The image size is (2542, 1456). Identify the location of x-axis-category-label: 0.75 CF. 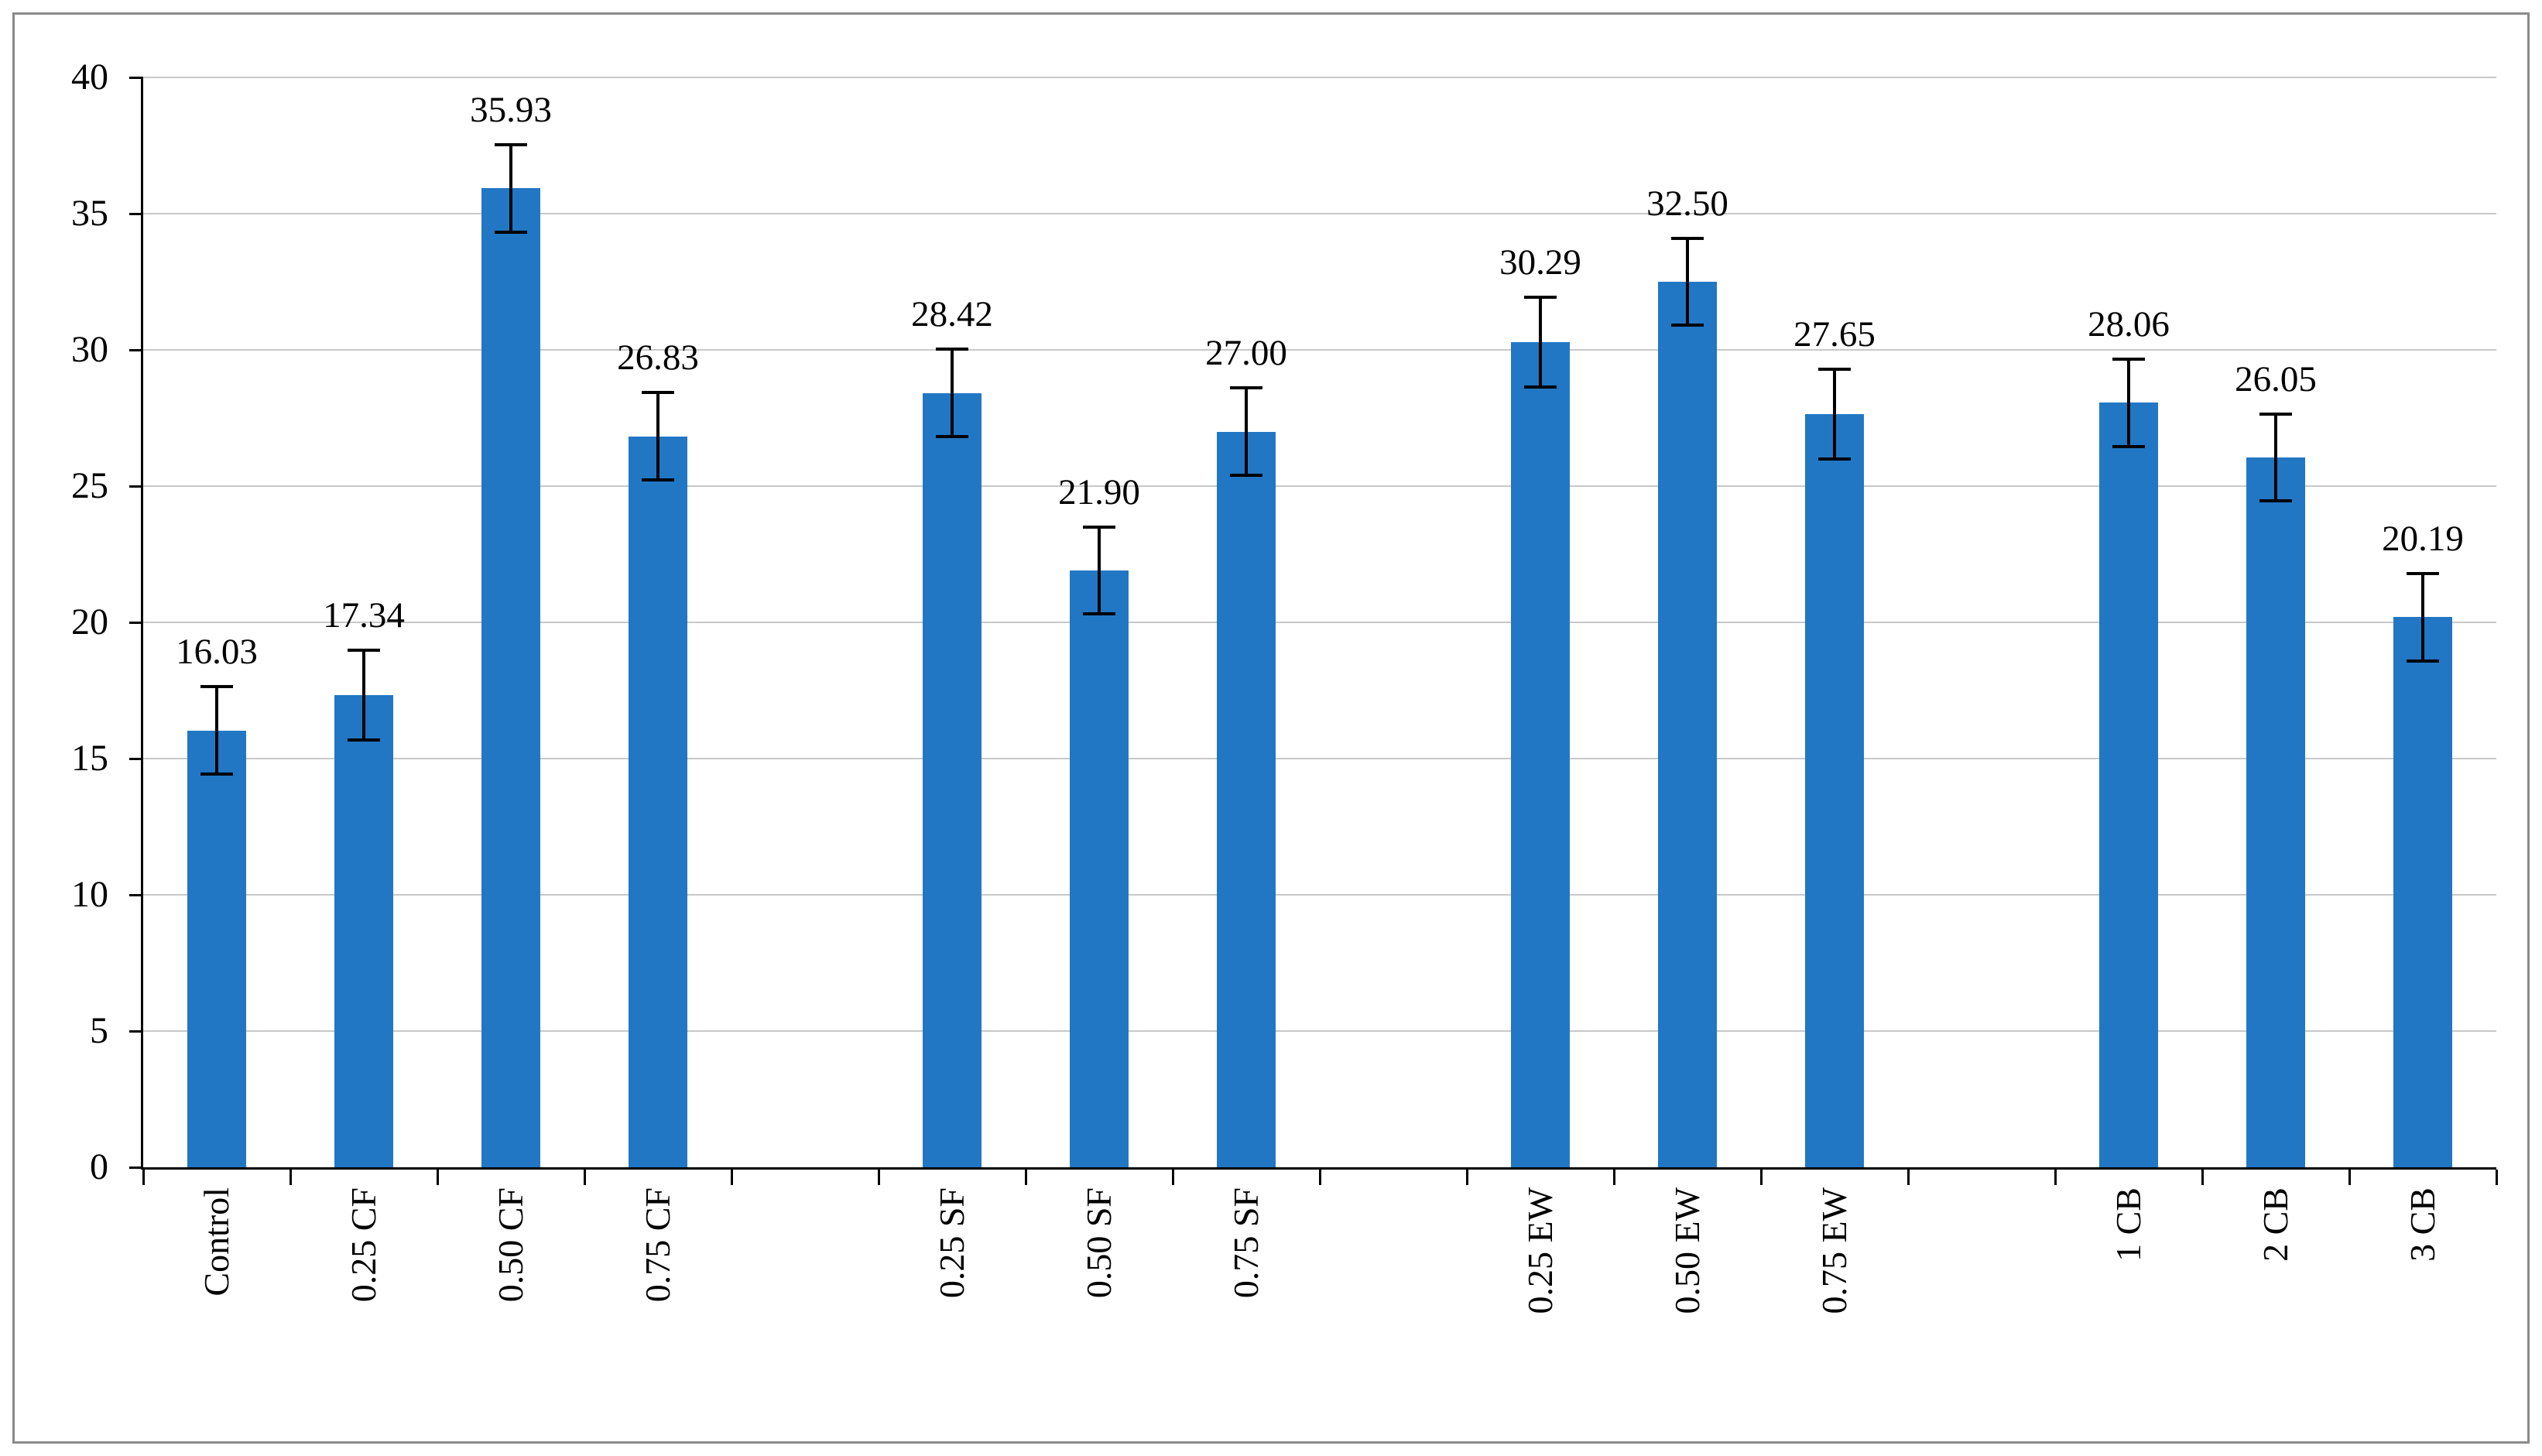
(658, 1245).